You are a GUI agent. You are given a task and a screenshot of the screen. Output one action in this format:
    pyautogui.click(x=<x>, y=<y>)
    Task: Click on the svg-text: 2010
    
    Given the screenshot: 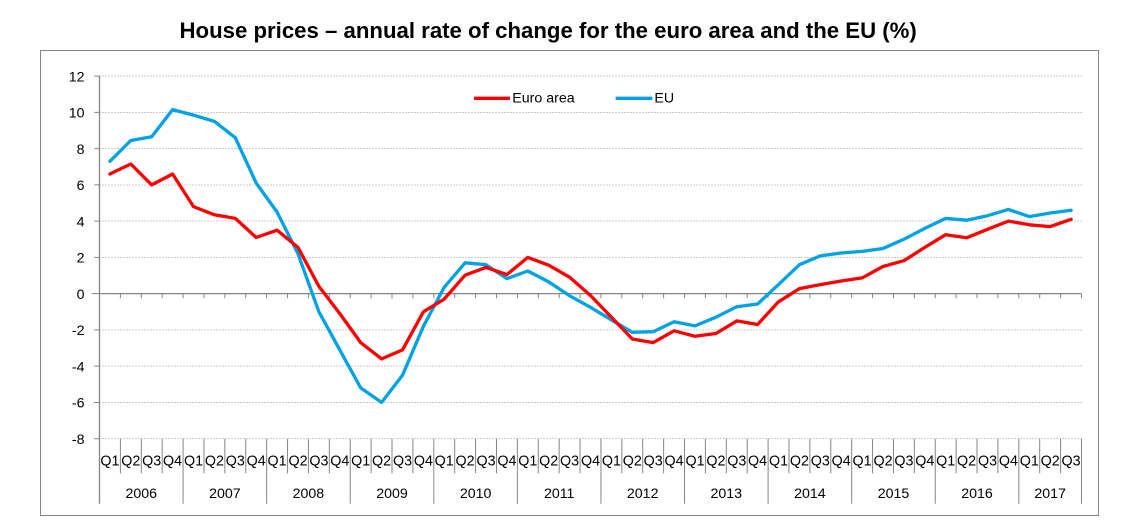 What is the action you would take?
    pyautogui.click(x=476, y=494)
    